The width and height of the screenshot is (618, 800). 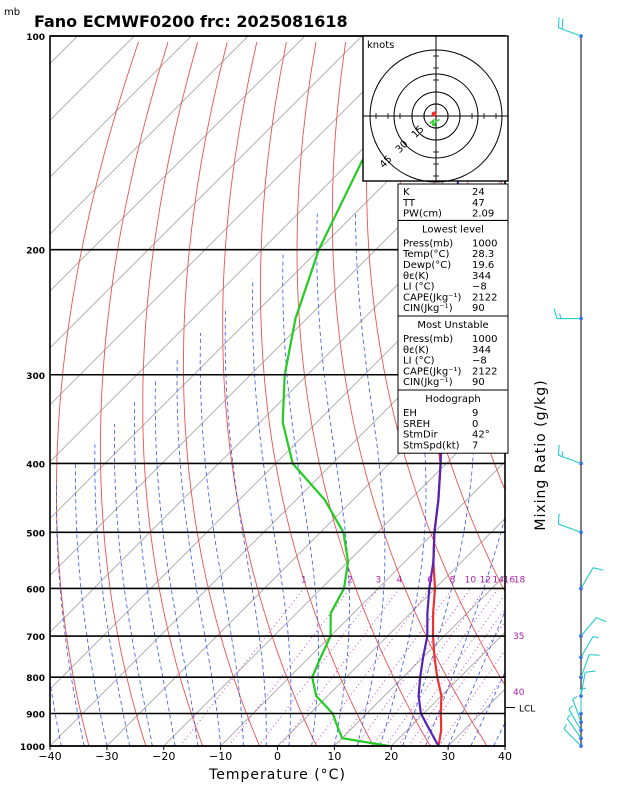 I want to click on y-tick-label: 900, so click(x=35, y=716).